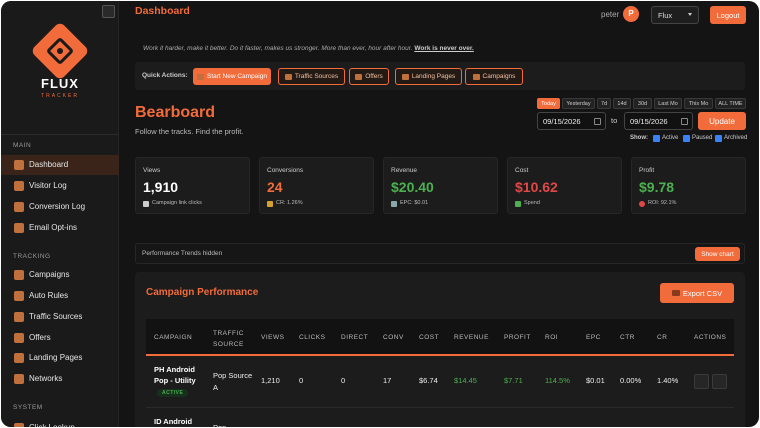 This screenshot has width=760, height=428. Describe the element at coordinates (719, 381) in the screenshot. I see `edit-action` at that location.